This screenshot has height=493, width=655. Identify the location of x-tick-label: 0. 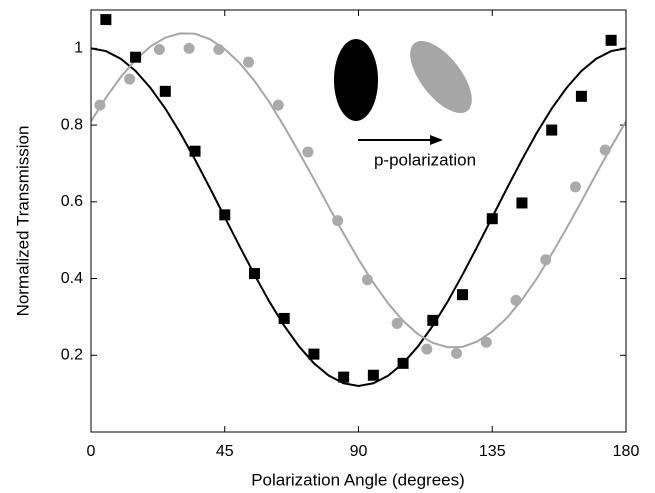
(91, 451).